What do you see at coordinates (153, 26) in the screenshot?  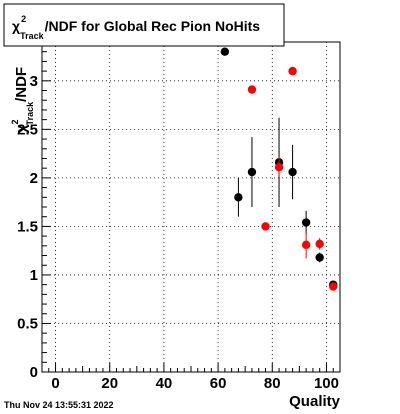 I see `chart-title-rest: /NDF for Global Rec Pion NoHits` at bounding box center [153, 26].